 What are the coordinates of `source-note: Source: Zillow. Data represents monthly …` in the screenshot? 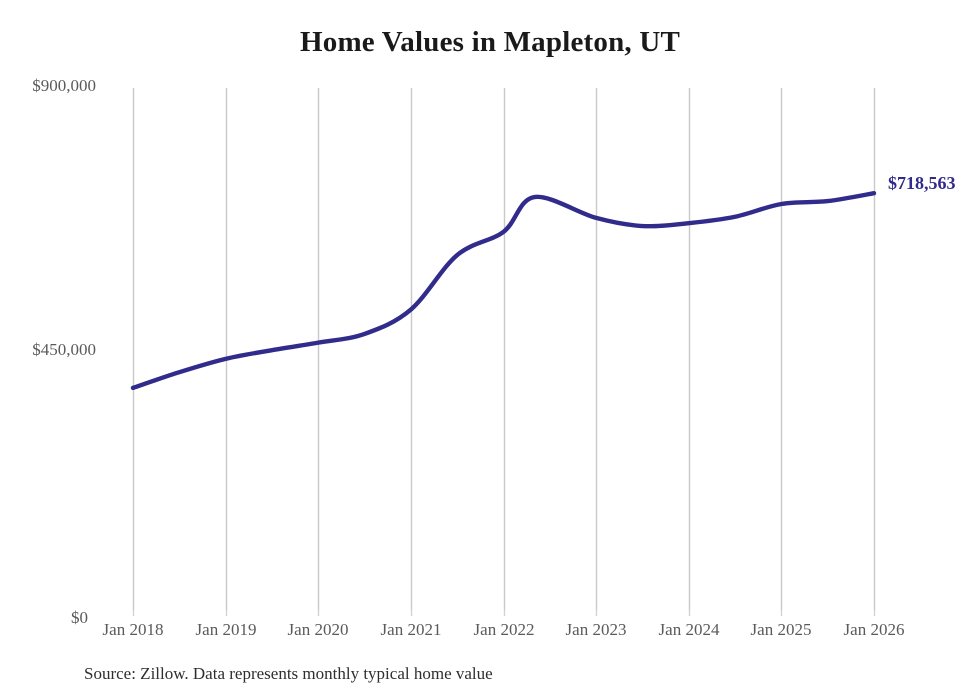 It's located at (288, 673).